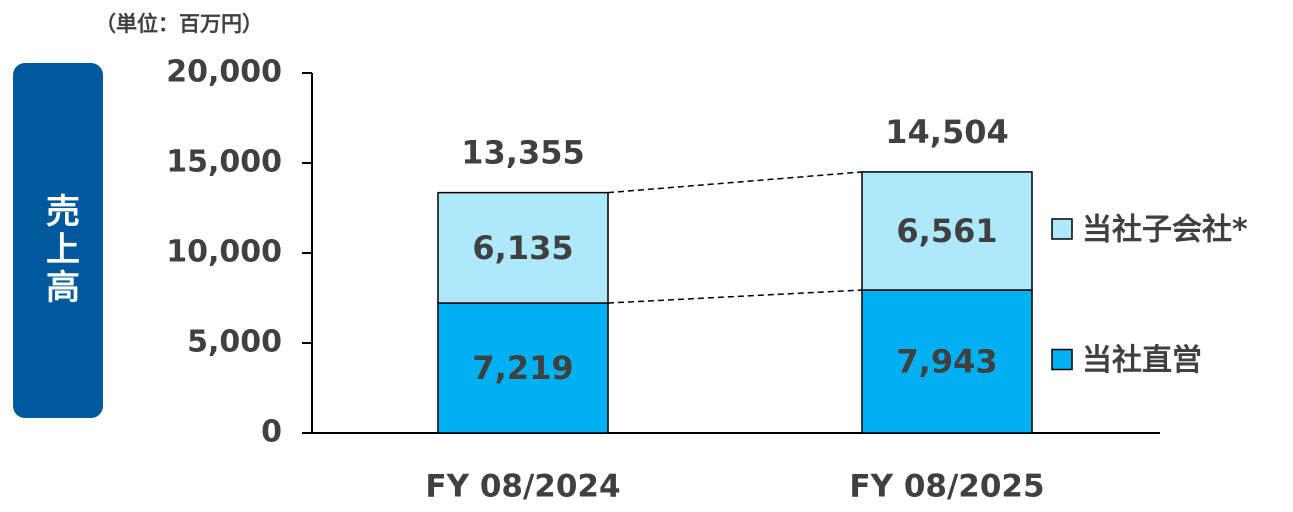  What do you see at coordinates (522, 487) in the screenshot?
I see `x-tick-label: FY 08/2024` at bounding box center [522, 487].